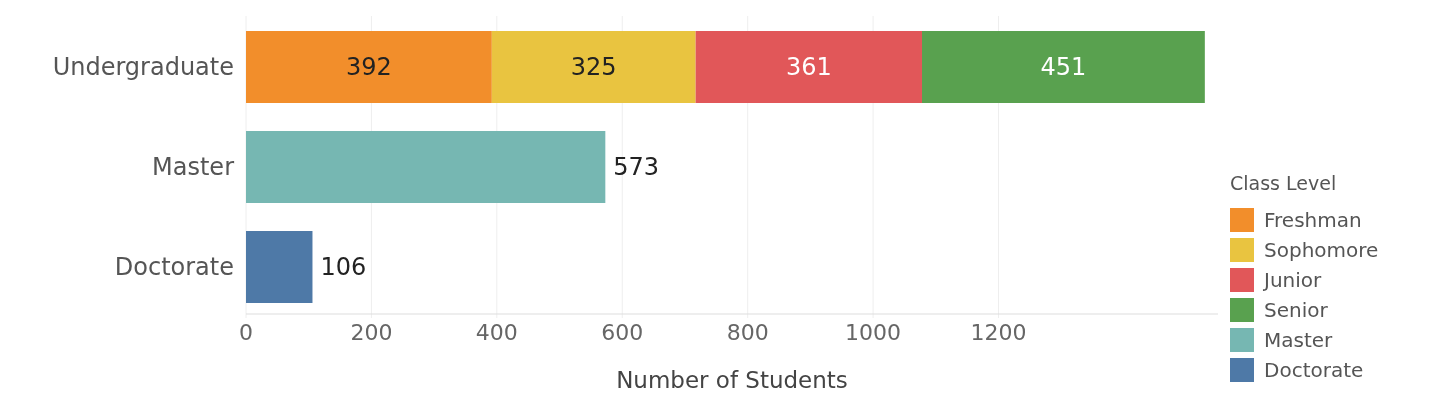 This screenshot has height=417, width=1444. Describe the element at coordinates (636, 167) in the screenshot. I see `data-label: 573` at that location.